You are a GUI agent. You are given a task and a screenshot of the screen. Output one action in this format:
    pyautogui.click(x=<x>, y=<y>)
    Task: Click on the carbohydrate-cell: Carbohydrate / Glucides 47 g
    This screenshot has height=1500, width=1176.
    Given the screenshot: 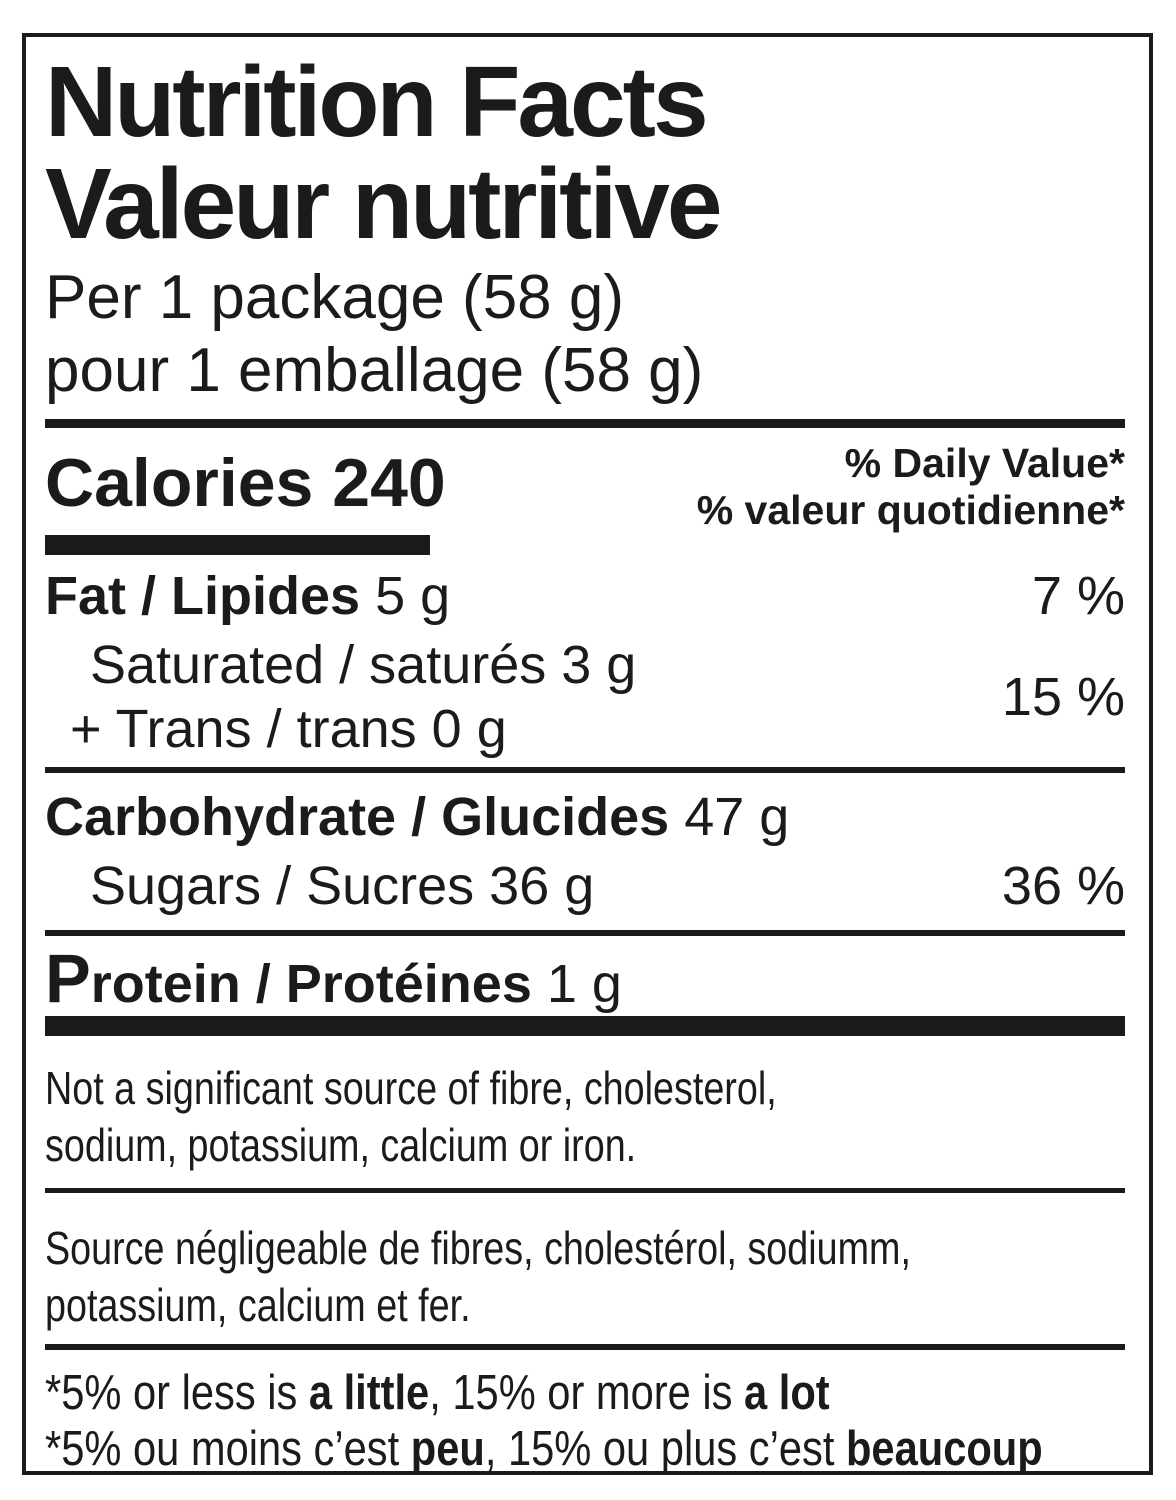 What is the action you would take?
    pyautogui.click(x=417, y=817)
    